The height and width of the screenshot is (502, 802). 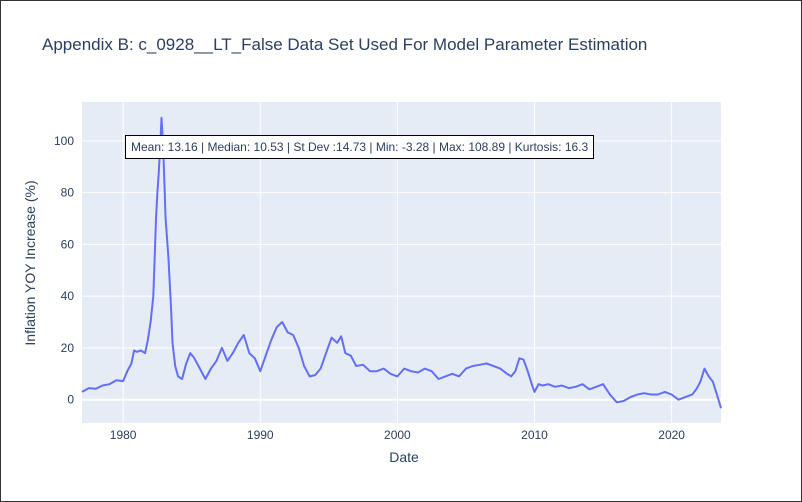 I want to click on y-tick-label: 80, so click(x=68, y=193).